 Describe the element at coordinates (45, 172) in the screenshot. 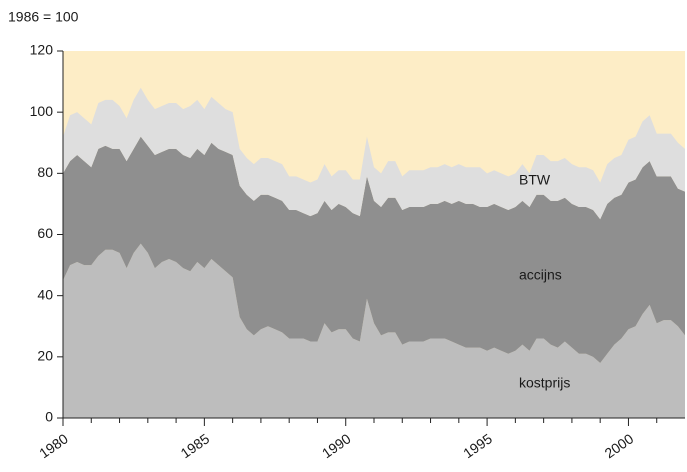

I see `y-tick-label: 80` at that location.